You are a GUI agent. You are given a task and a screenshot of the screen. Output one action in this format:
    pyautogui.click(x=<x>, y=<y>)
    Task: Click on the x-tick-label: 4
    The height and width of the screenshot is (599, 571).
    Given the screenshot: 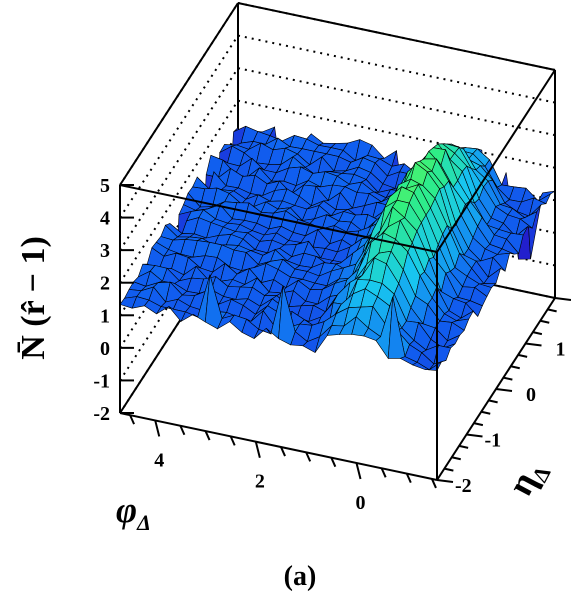 What is the action you would take?
    pyautogui.click(x=159, y=460)
    